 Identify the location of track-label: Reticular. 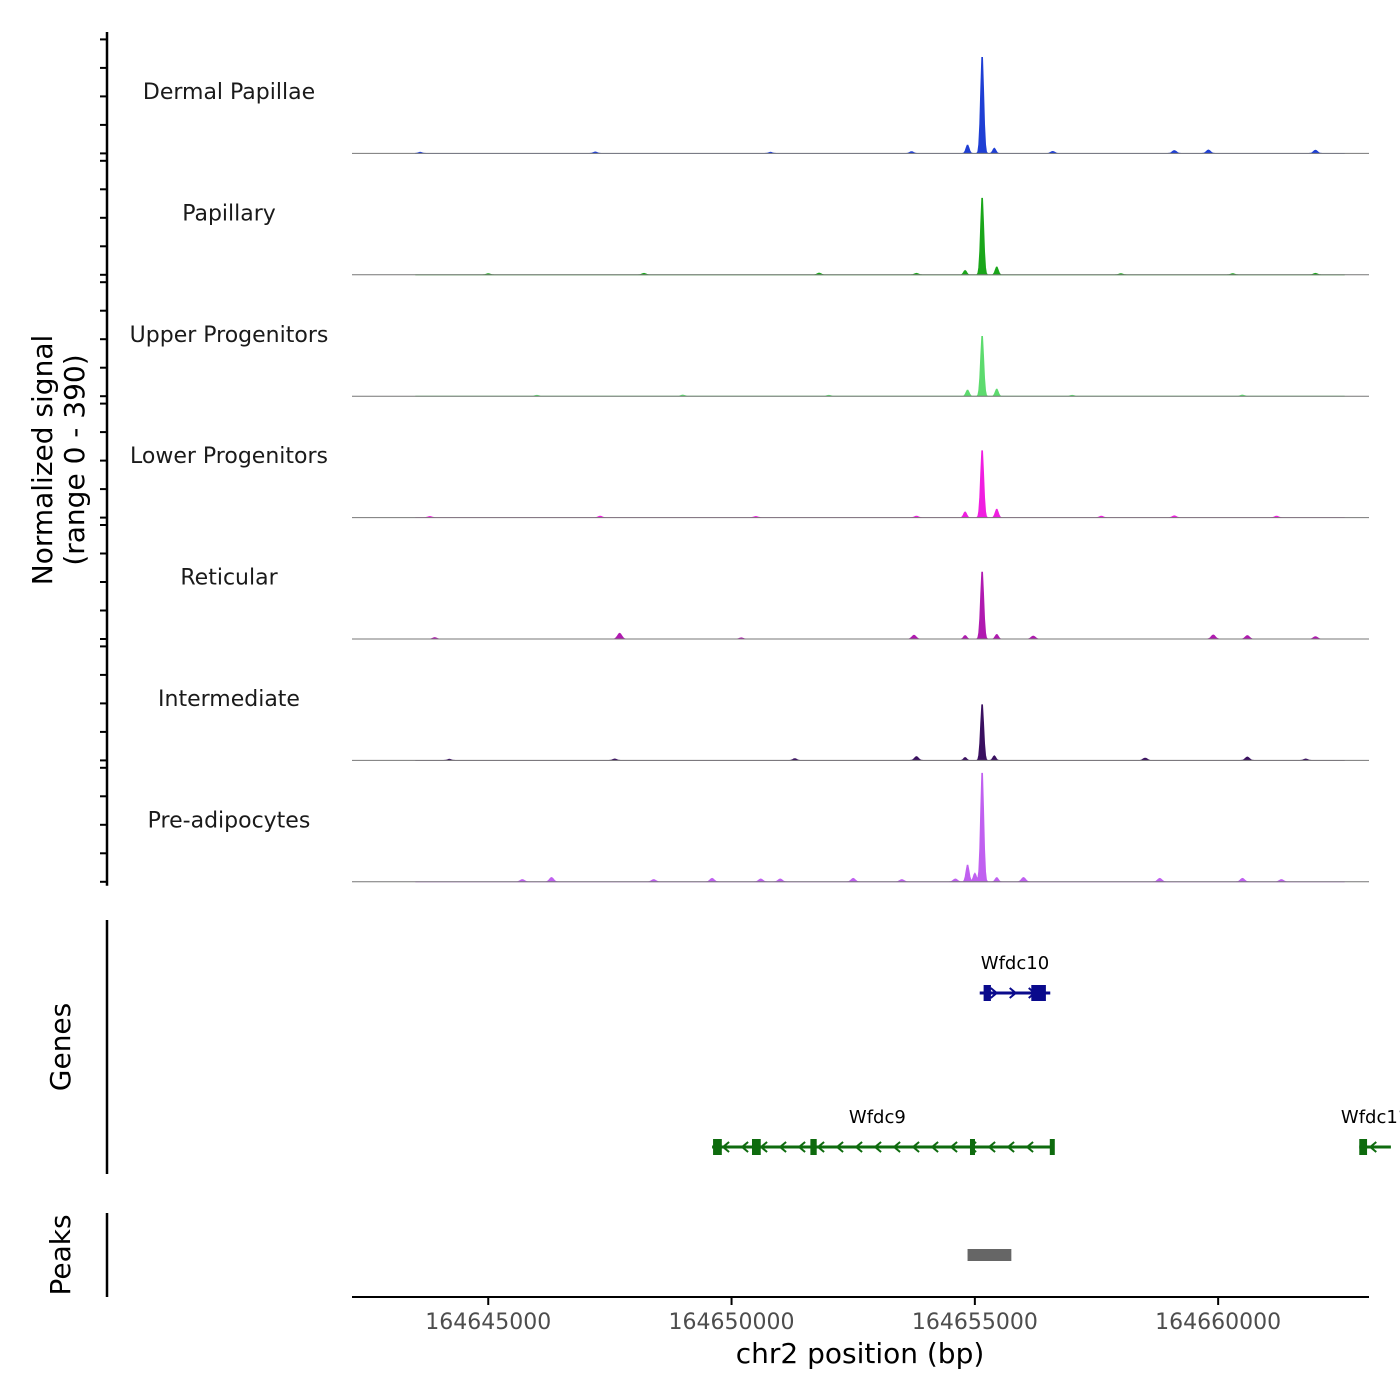
(229, 578).